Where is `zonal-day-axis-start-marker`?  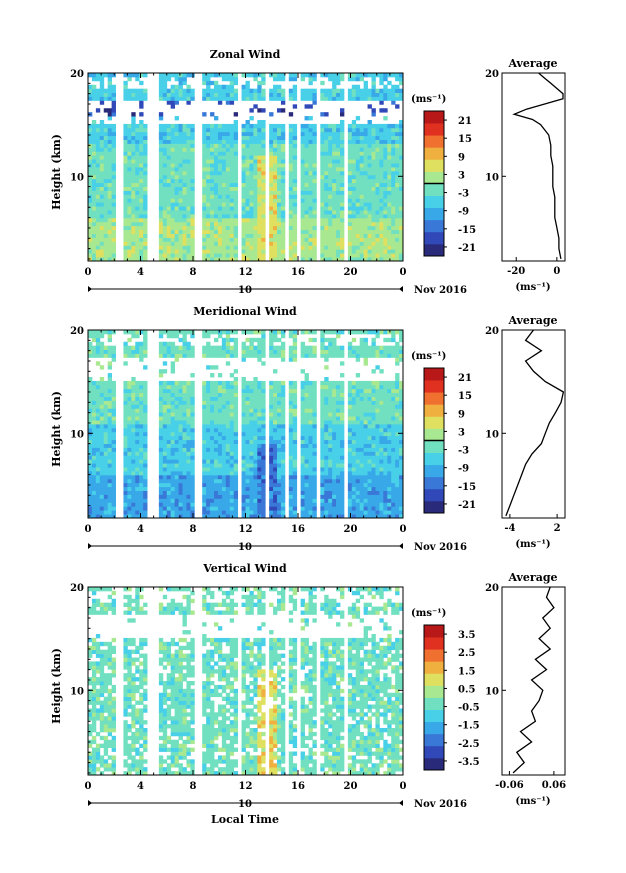
zonal-day-axis-start-marker is located at coordinates (90, 289).